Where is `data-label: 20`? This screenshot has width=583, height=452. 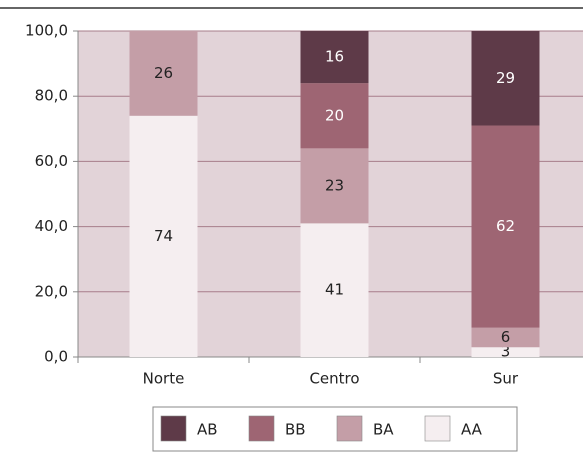 data-label: 20 is located at coordinates (334, 115).